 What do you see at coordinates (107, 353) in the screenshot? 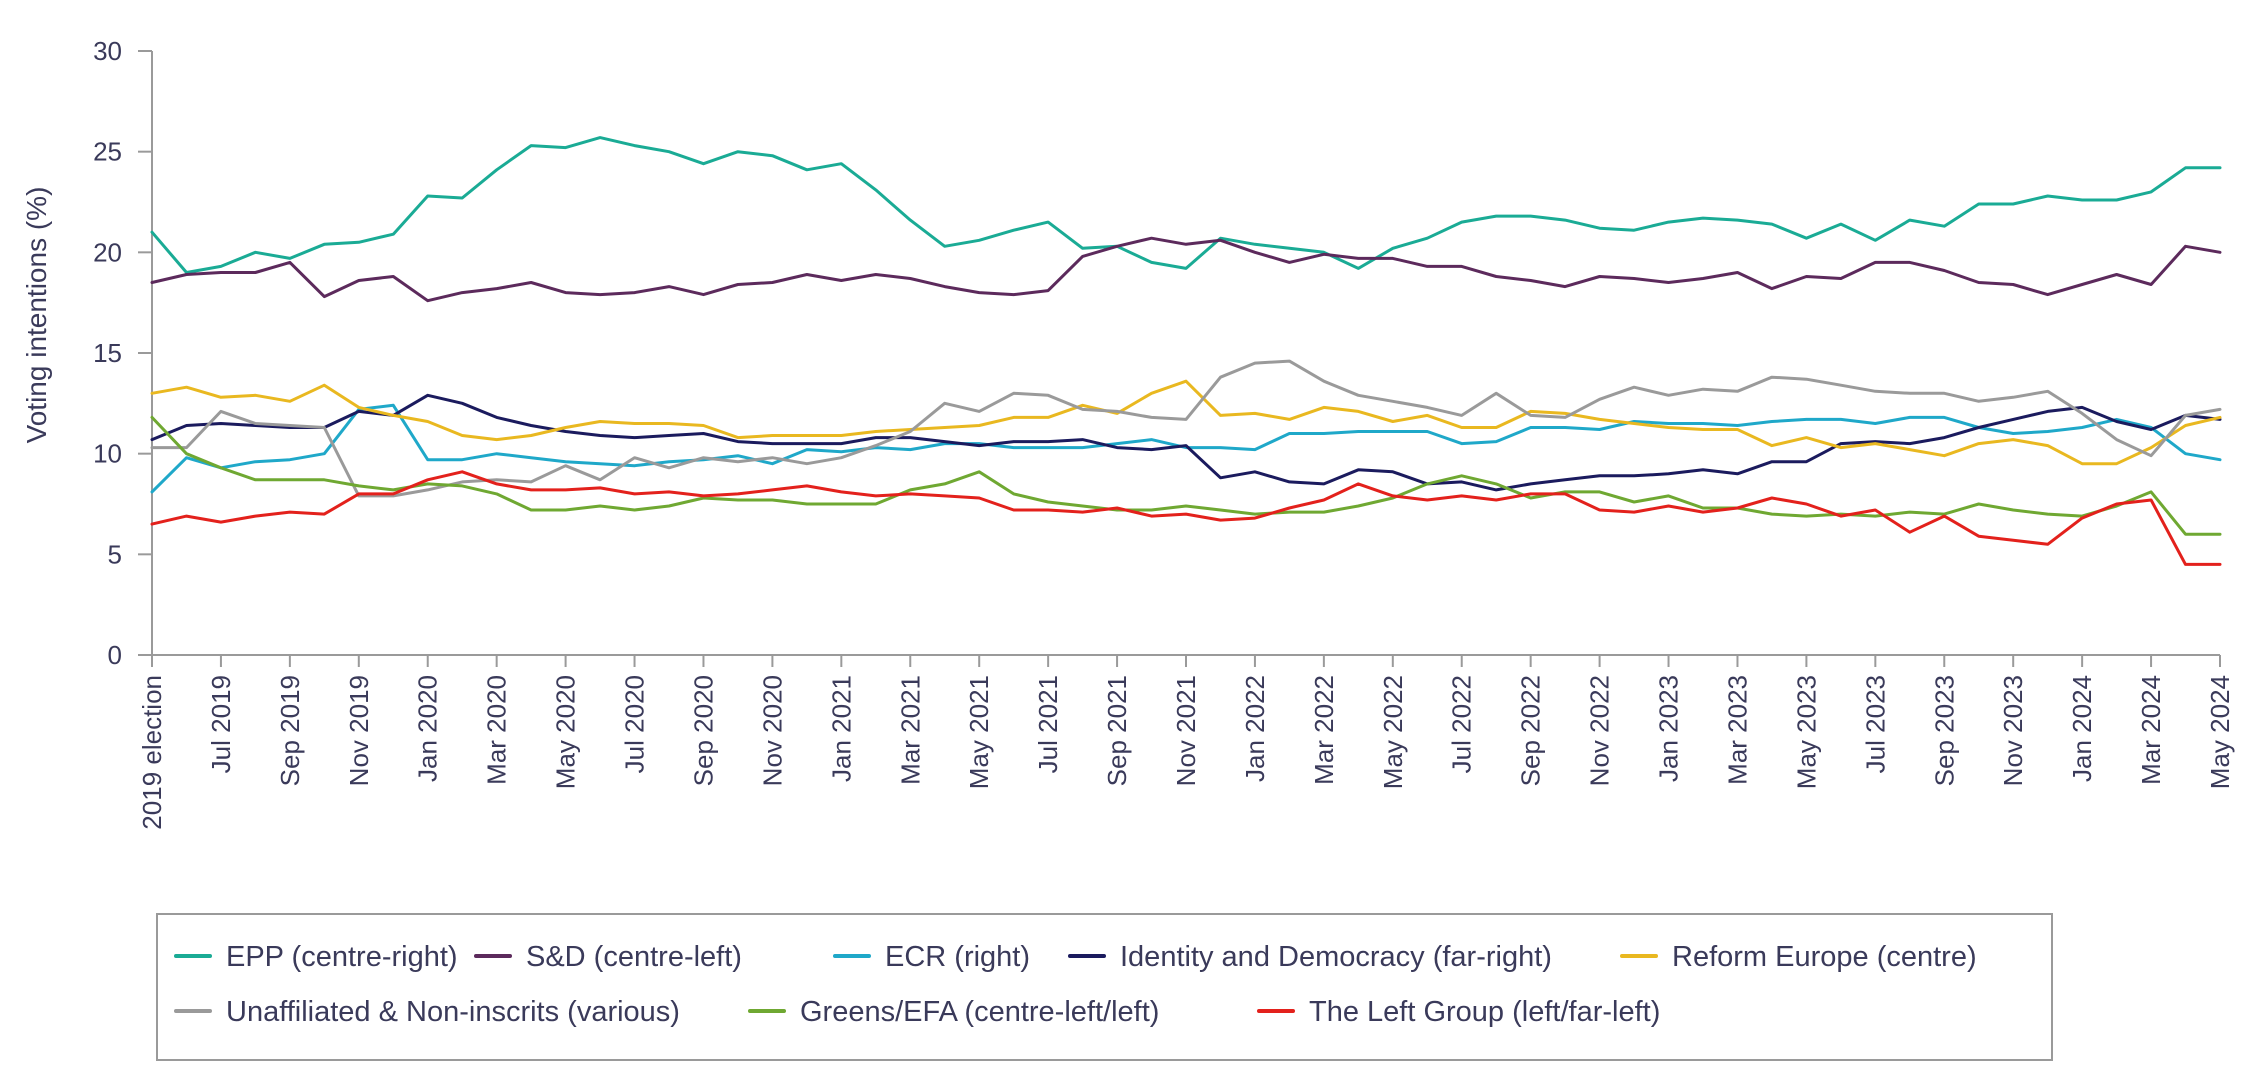
I see `y-tick-label: 15` at bounding box center [107, 353].